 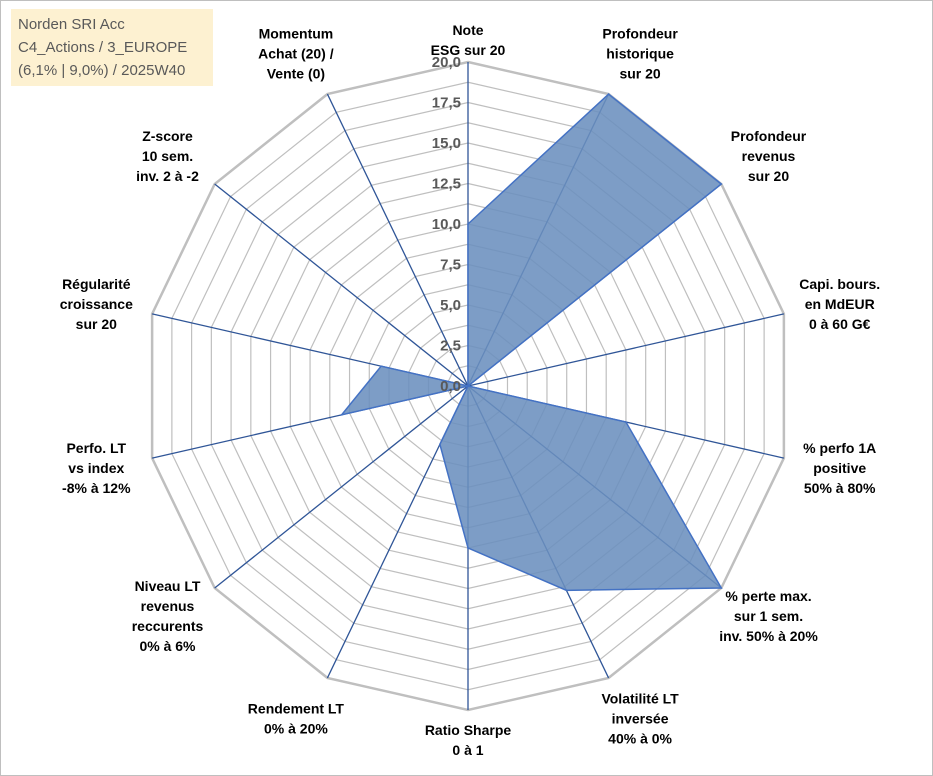 I want to click on axis-label-line: 0 à 60 G€, so click(x=840, y=324).